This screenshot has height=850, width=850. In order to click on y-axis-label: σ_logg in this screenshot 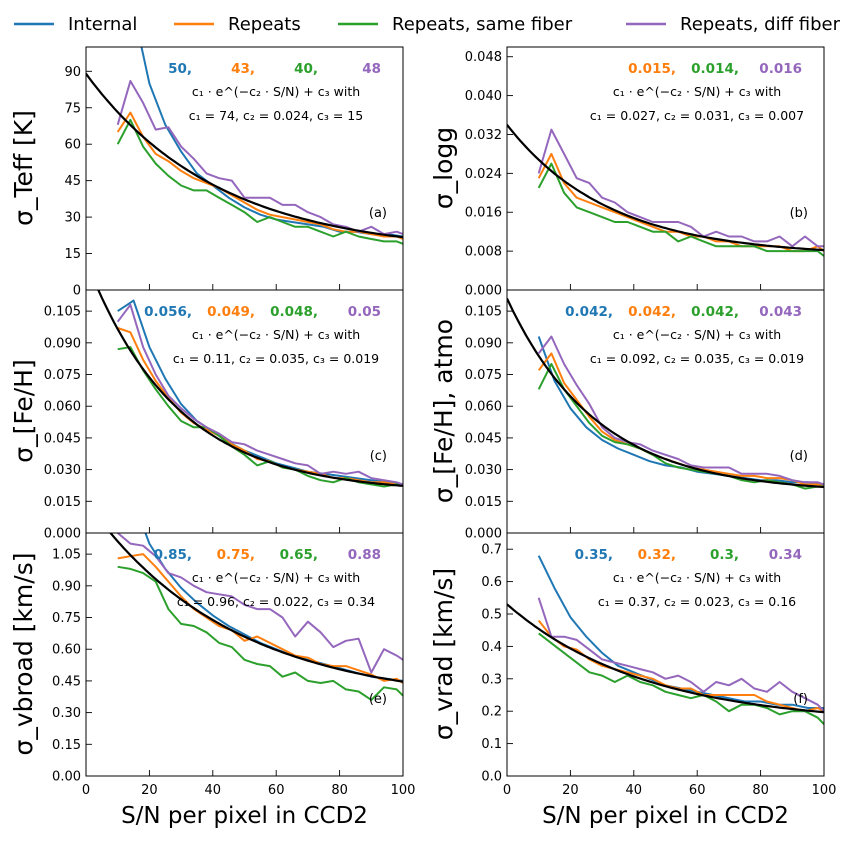, I will do `click(443, 168)`.